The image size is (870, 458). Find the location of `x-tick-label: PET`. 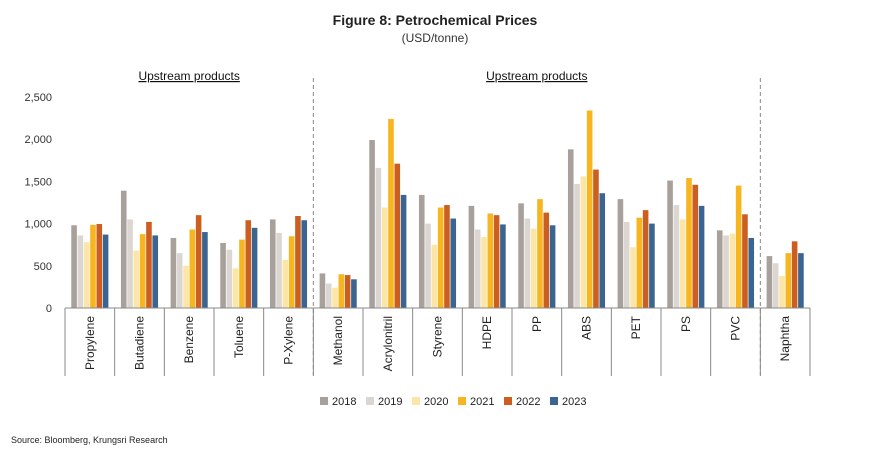

x-tick-label: PET is located at coordinates (636, 327).